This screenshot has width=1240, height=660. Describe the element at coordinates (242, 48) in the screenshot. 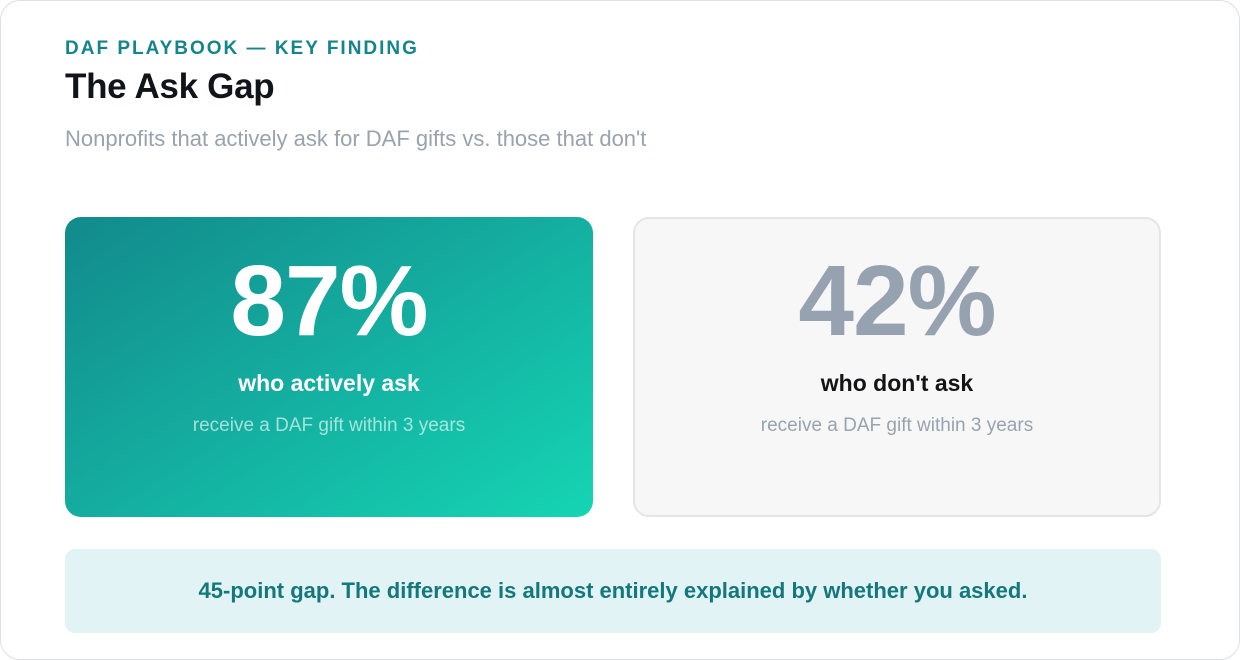

I see `eyebrow-label: DAF PLAYBOOK — KEY FINDING` at that location.